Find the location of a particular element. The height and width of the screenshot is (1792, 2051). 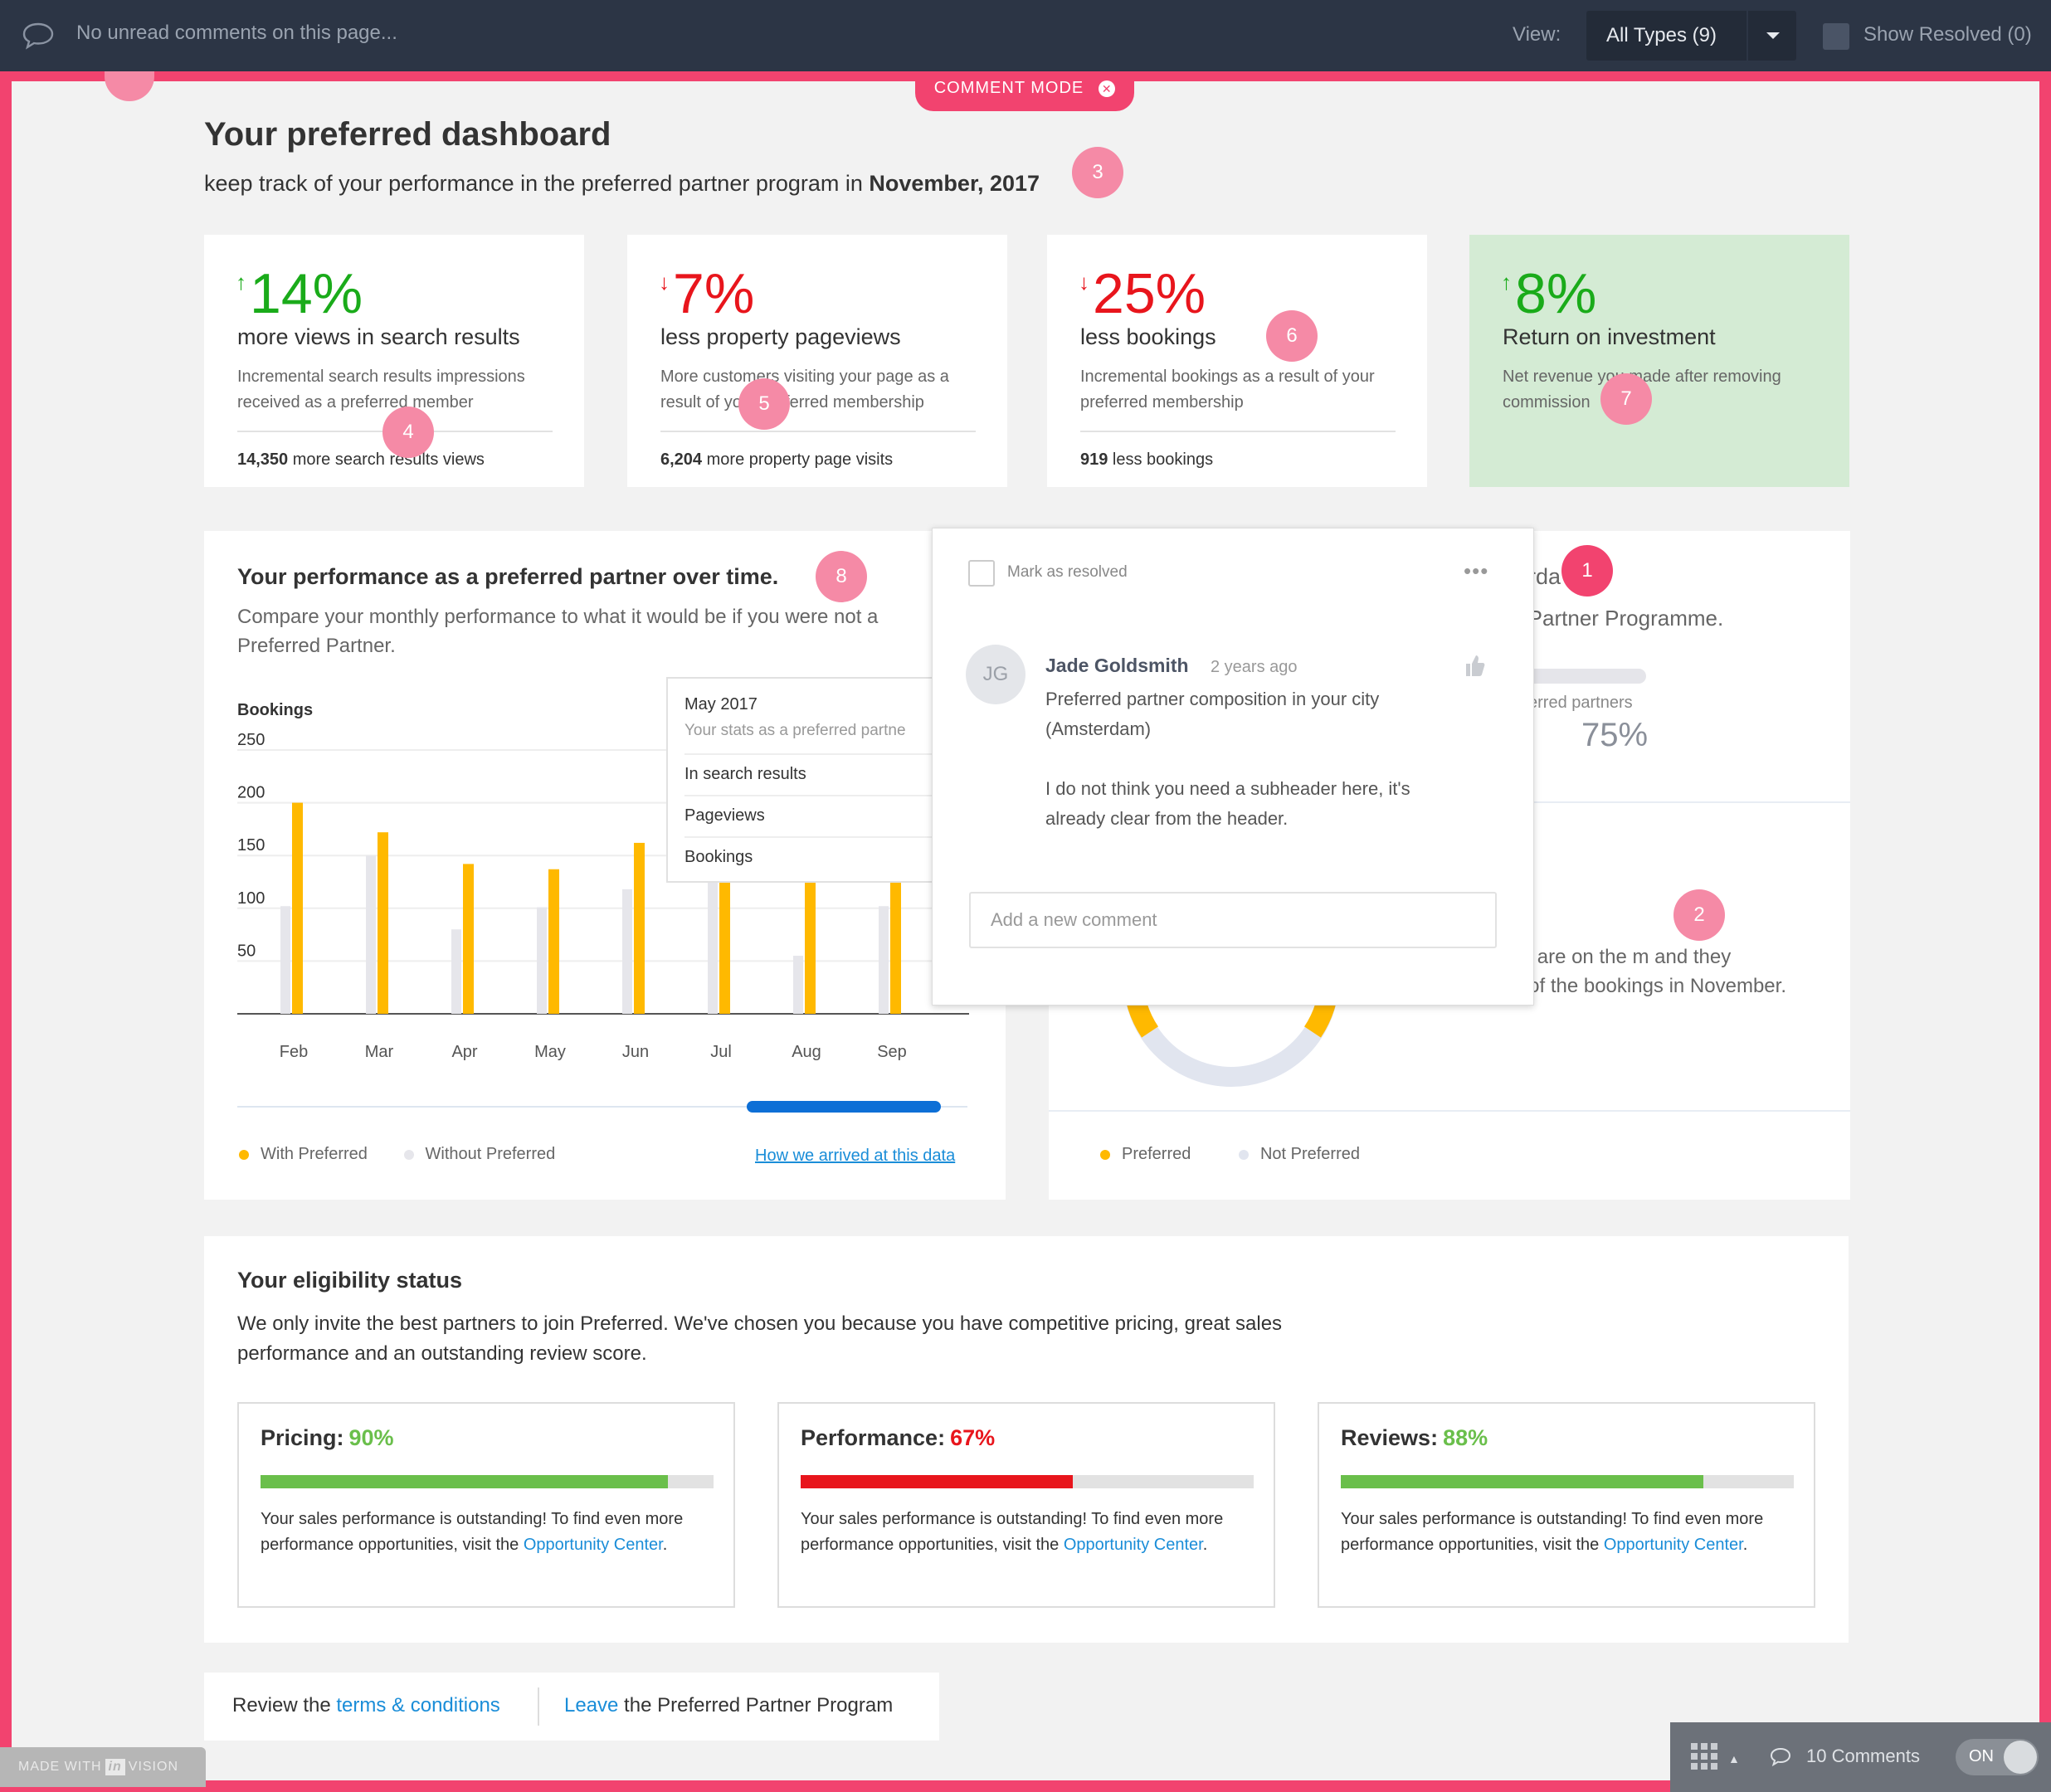

eligibility-card-title: Performance: 67% is located at coordinates (898, 1437).